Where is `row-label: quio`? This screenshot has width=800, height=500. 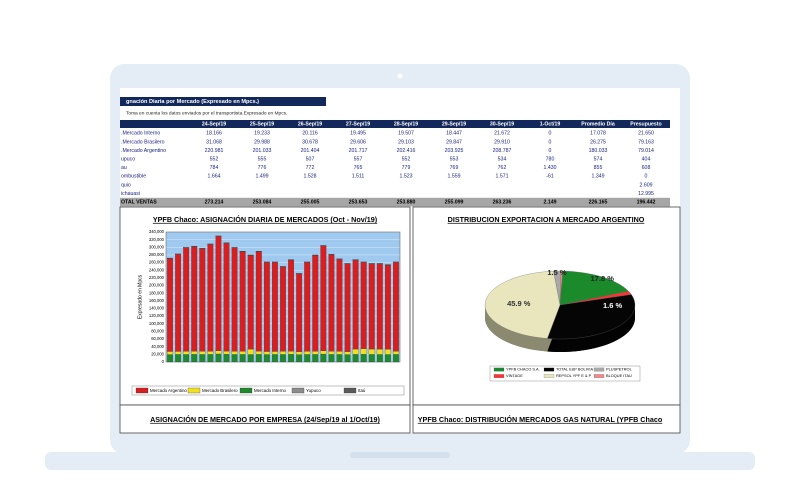 row-label: quio is located at coordinates (126, 185).